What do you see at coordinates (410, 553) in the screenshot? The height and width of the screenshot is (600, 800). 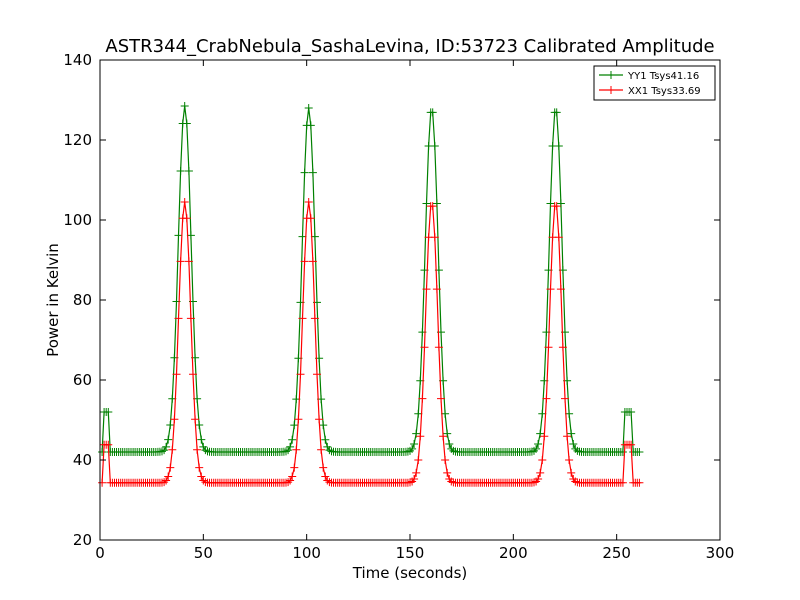 I see `x-tick-label: 150` at bounding box center [410, 553].